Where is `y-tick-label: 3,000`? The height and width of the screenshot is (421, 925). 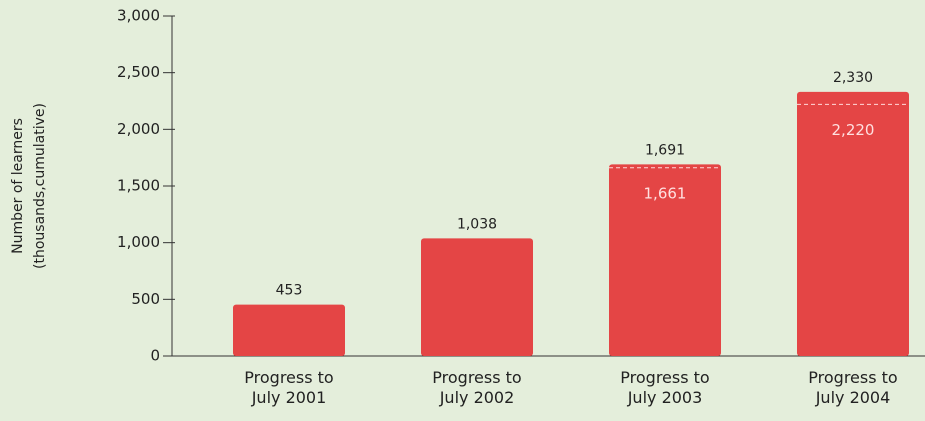
y-tick-label: 3,000 is located at coordinates (138, 16).